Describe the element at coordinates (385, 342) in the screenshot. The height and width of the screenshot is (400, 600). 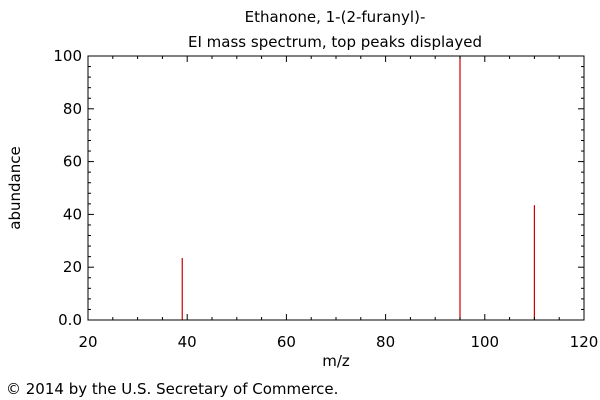
I see `x-tick-label: 80` at that location.